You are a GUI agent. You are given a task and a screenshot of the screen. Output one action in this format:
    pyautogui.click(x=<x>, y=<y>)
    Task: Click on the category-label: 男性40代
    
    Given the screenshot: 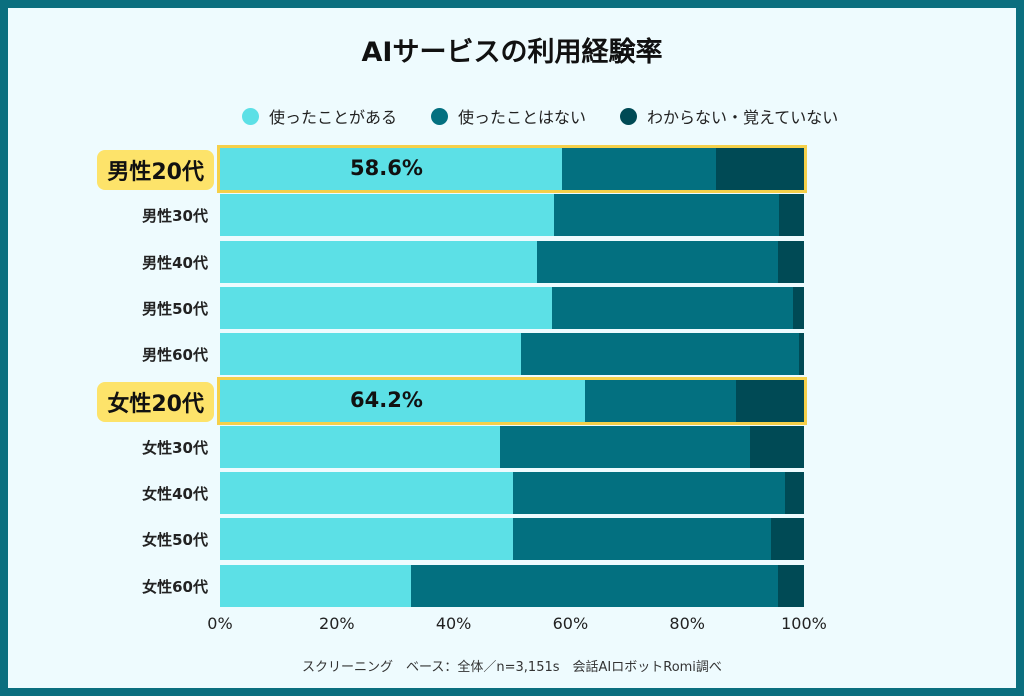 What is the action you would take?
    pyautogui.click(x=175, y=262)
    